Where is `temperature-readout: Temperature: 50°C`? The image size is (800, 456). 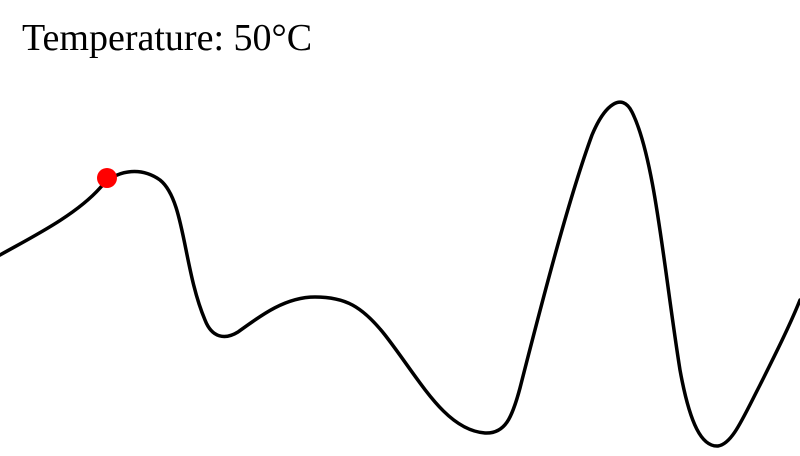 temperature-readout: Temperature: 50°C is located at coordinates (167, 38).